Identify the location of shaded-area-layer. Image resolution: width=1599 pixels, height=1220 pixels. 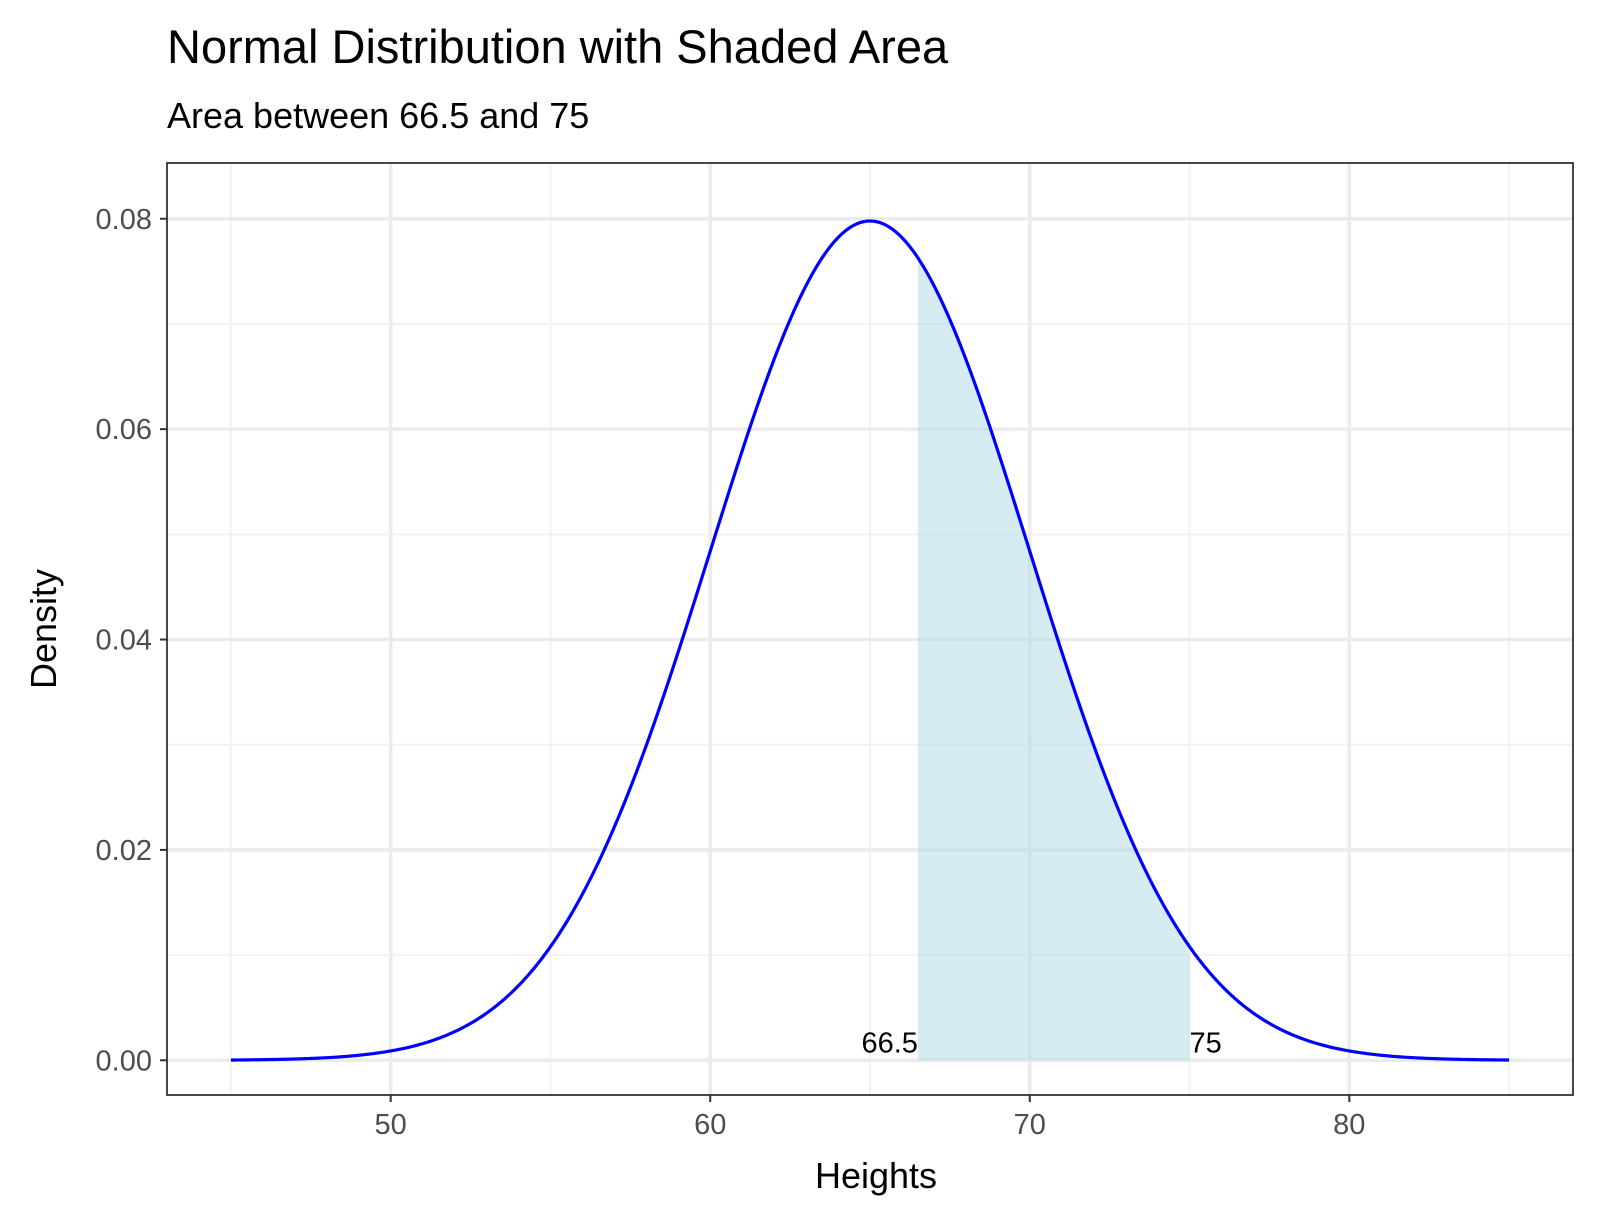
(1053, 659).